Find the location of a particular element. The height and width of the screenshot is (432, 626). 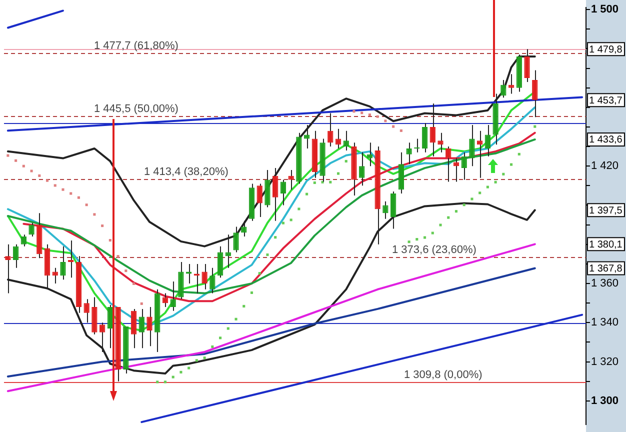

annotation: 1 433,6 is located at coordinates (606, 140).